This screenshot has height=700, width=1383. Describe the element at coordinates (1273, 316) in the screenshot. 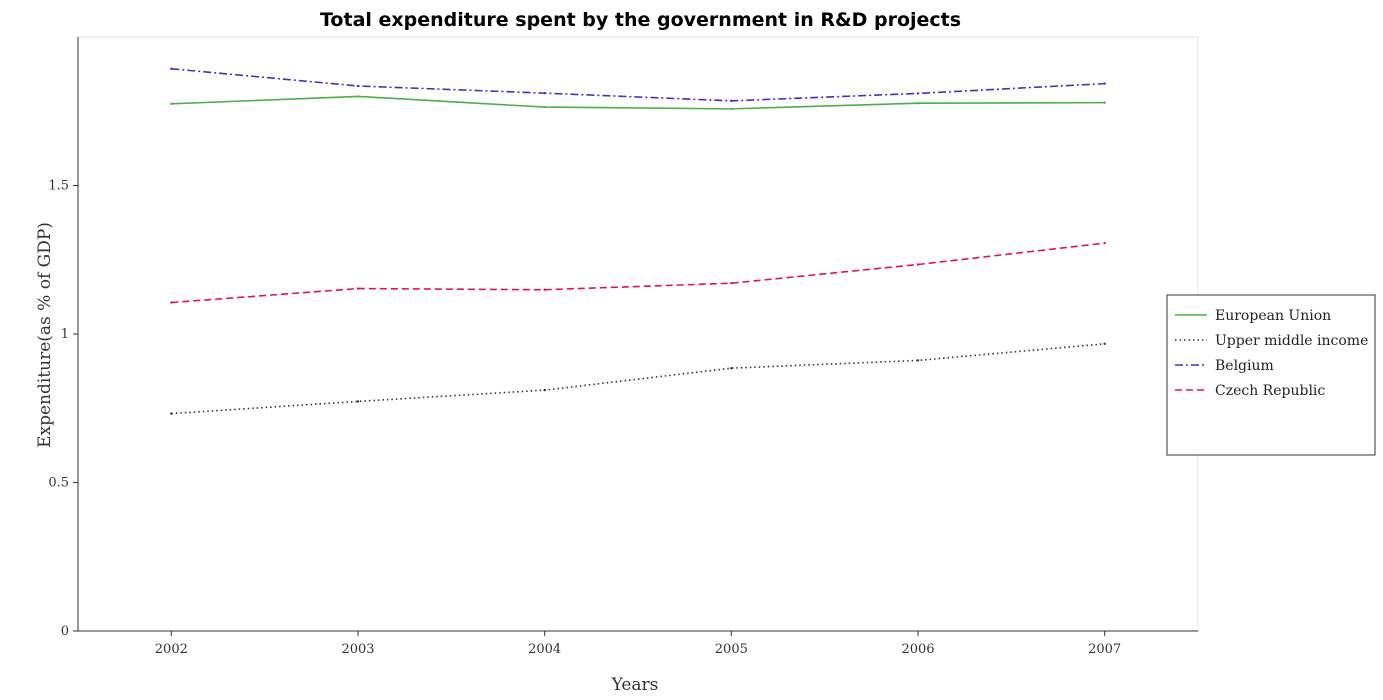

I see `legend-label: European Union` at that location.